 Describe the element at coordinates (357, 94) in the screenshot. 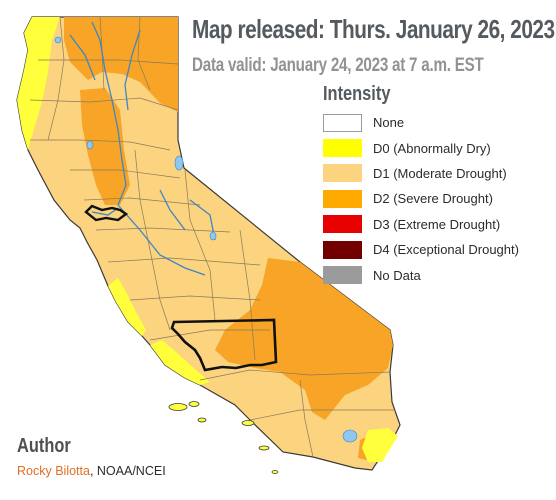

I see `legend-title: Intensity` at that location.